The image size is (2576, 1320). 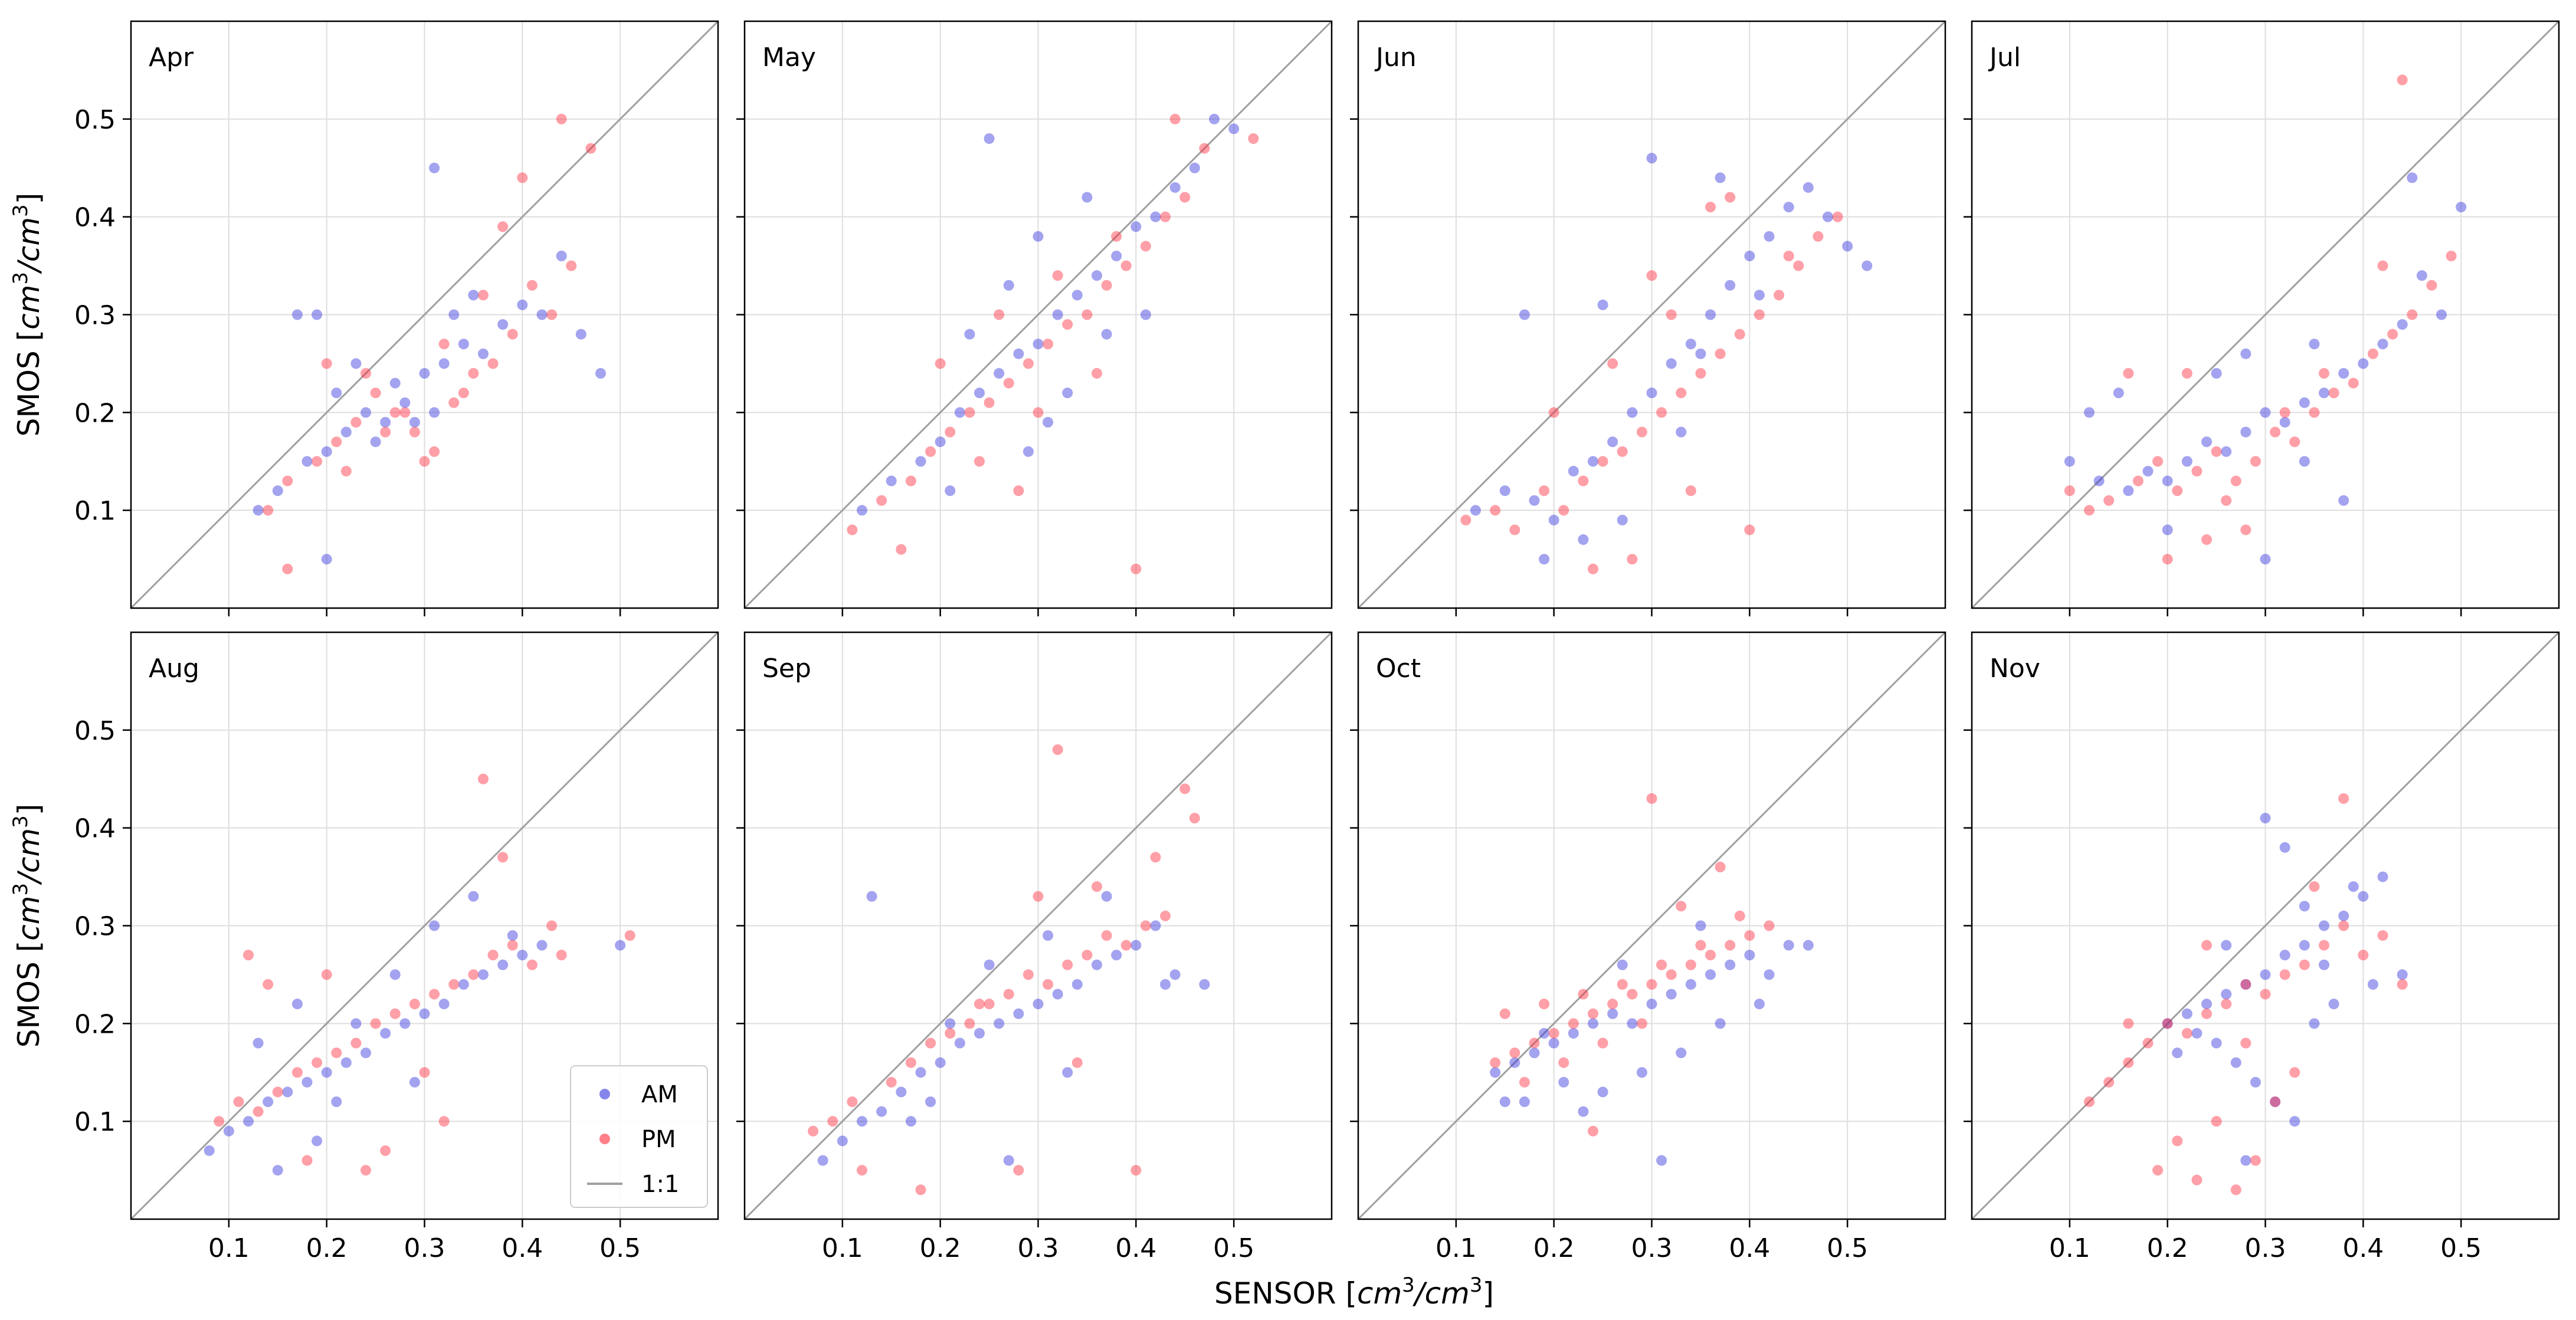 What do you see at coordinates (1233, 1248) in the screenshot?
I see `x-tick-label: 0.5` at bounding box center [1233, 1248].